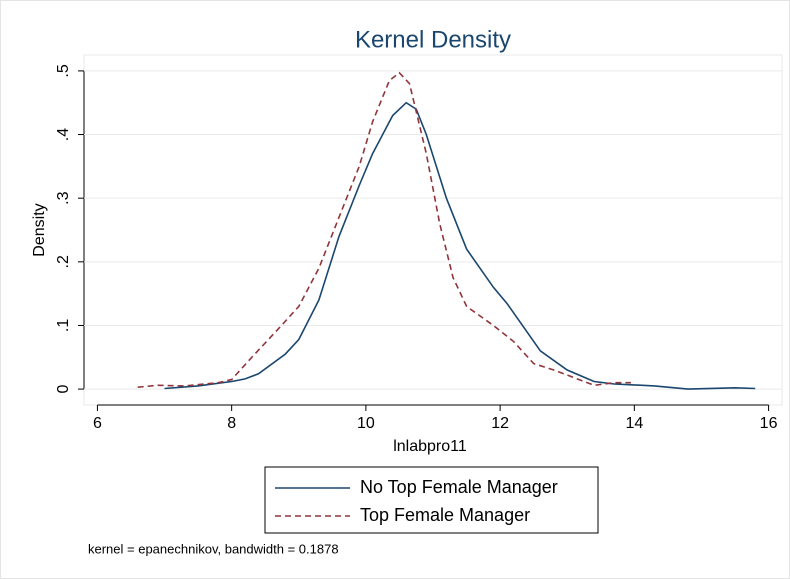 This screenshot has width=790, height=579. What do you see at coordinates (63, 197) in the screenshot?
I see `y-tick-label: .3` at bounding box center [63, 197].